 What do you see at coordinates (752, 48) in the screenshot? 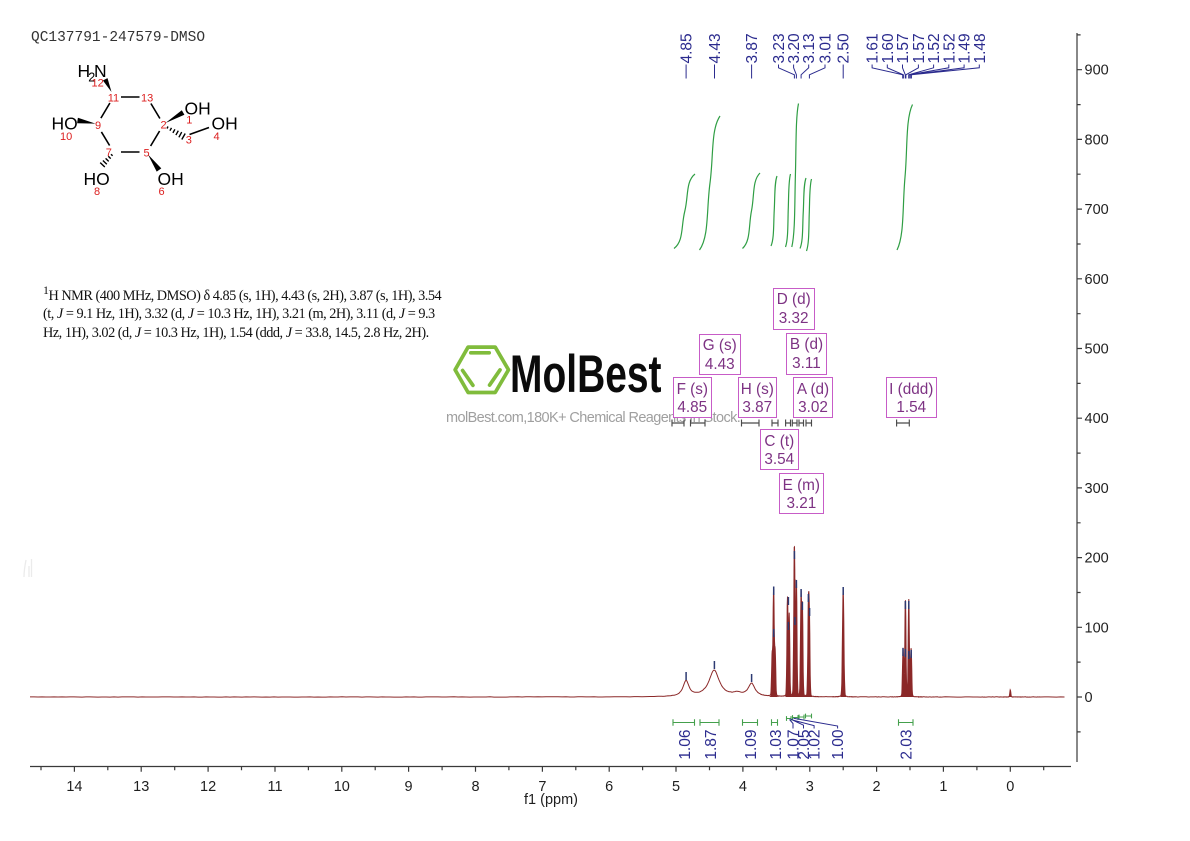
I see `svg-text: 3.87` at bounding box center [752, 48].